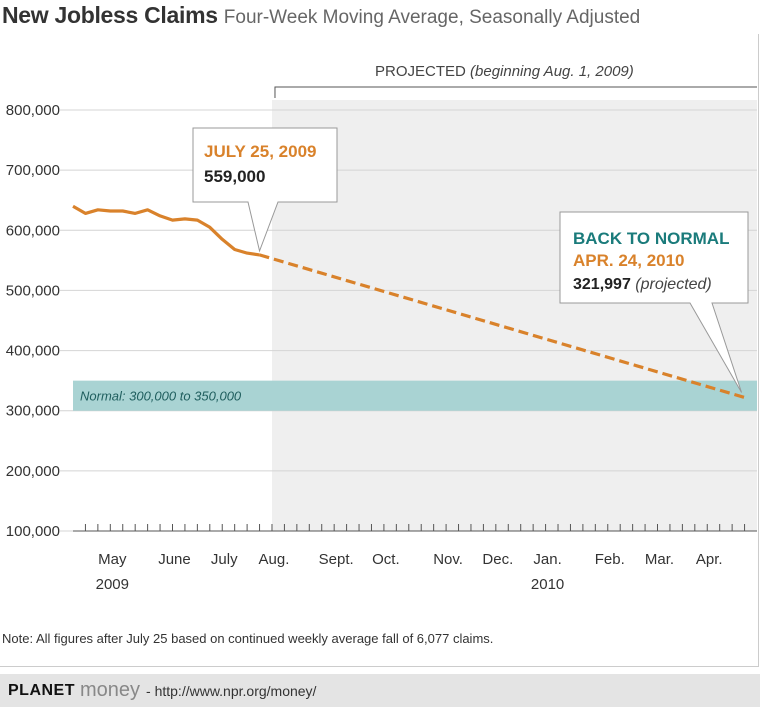 The image size is (760, 707). What do you see at coordinates (380, 690) in the screenshot?
I see `footer-bar: PLANET money - http://www.npr.org/money/` at bounding box center [380, 690].